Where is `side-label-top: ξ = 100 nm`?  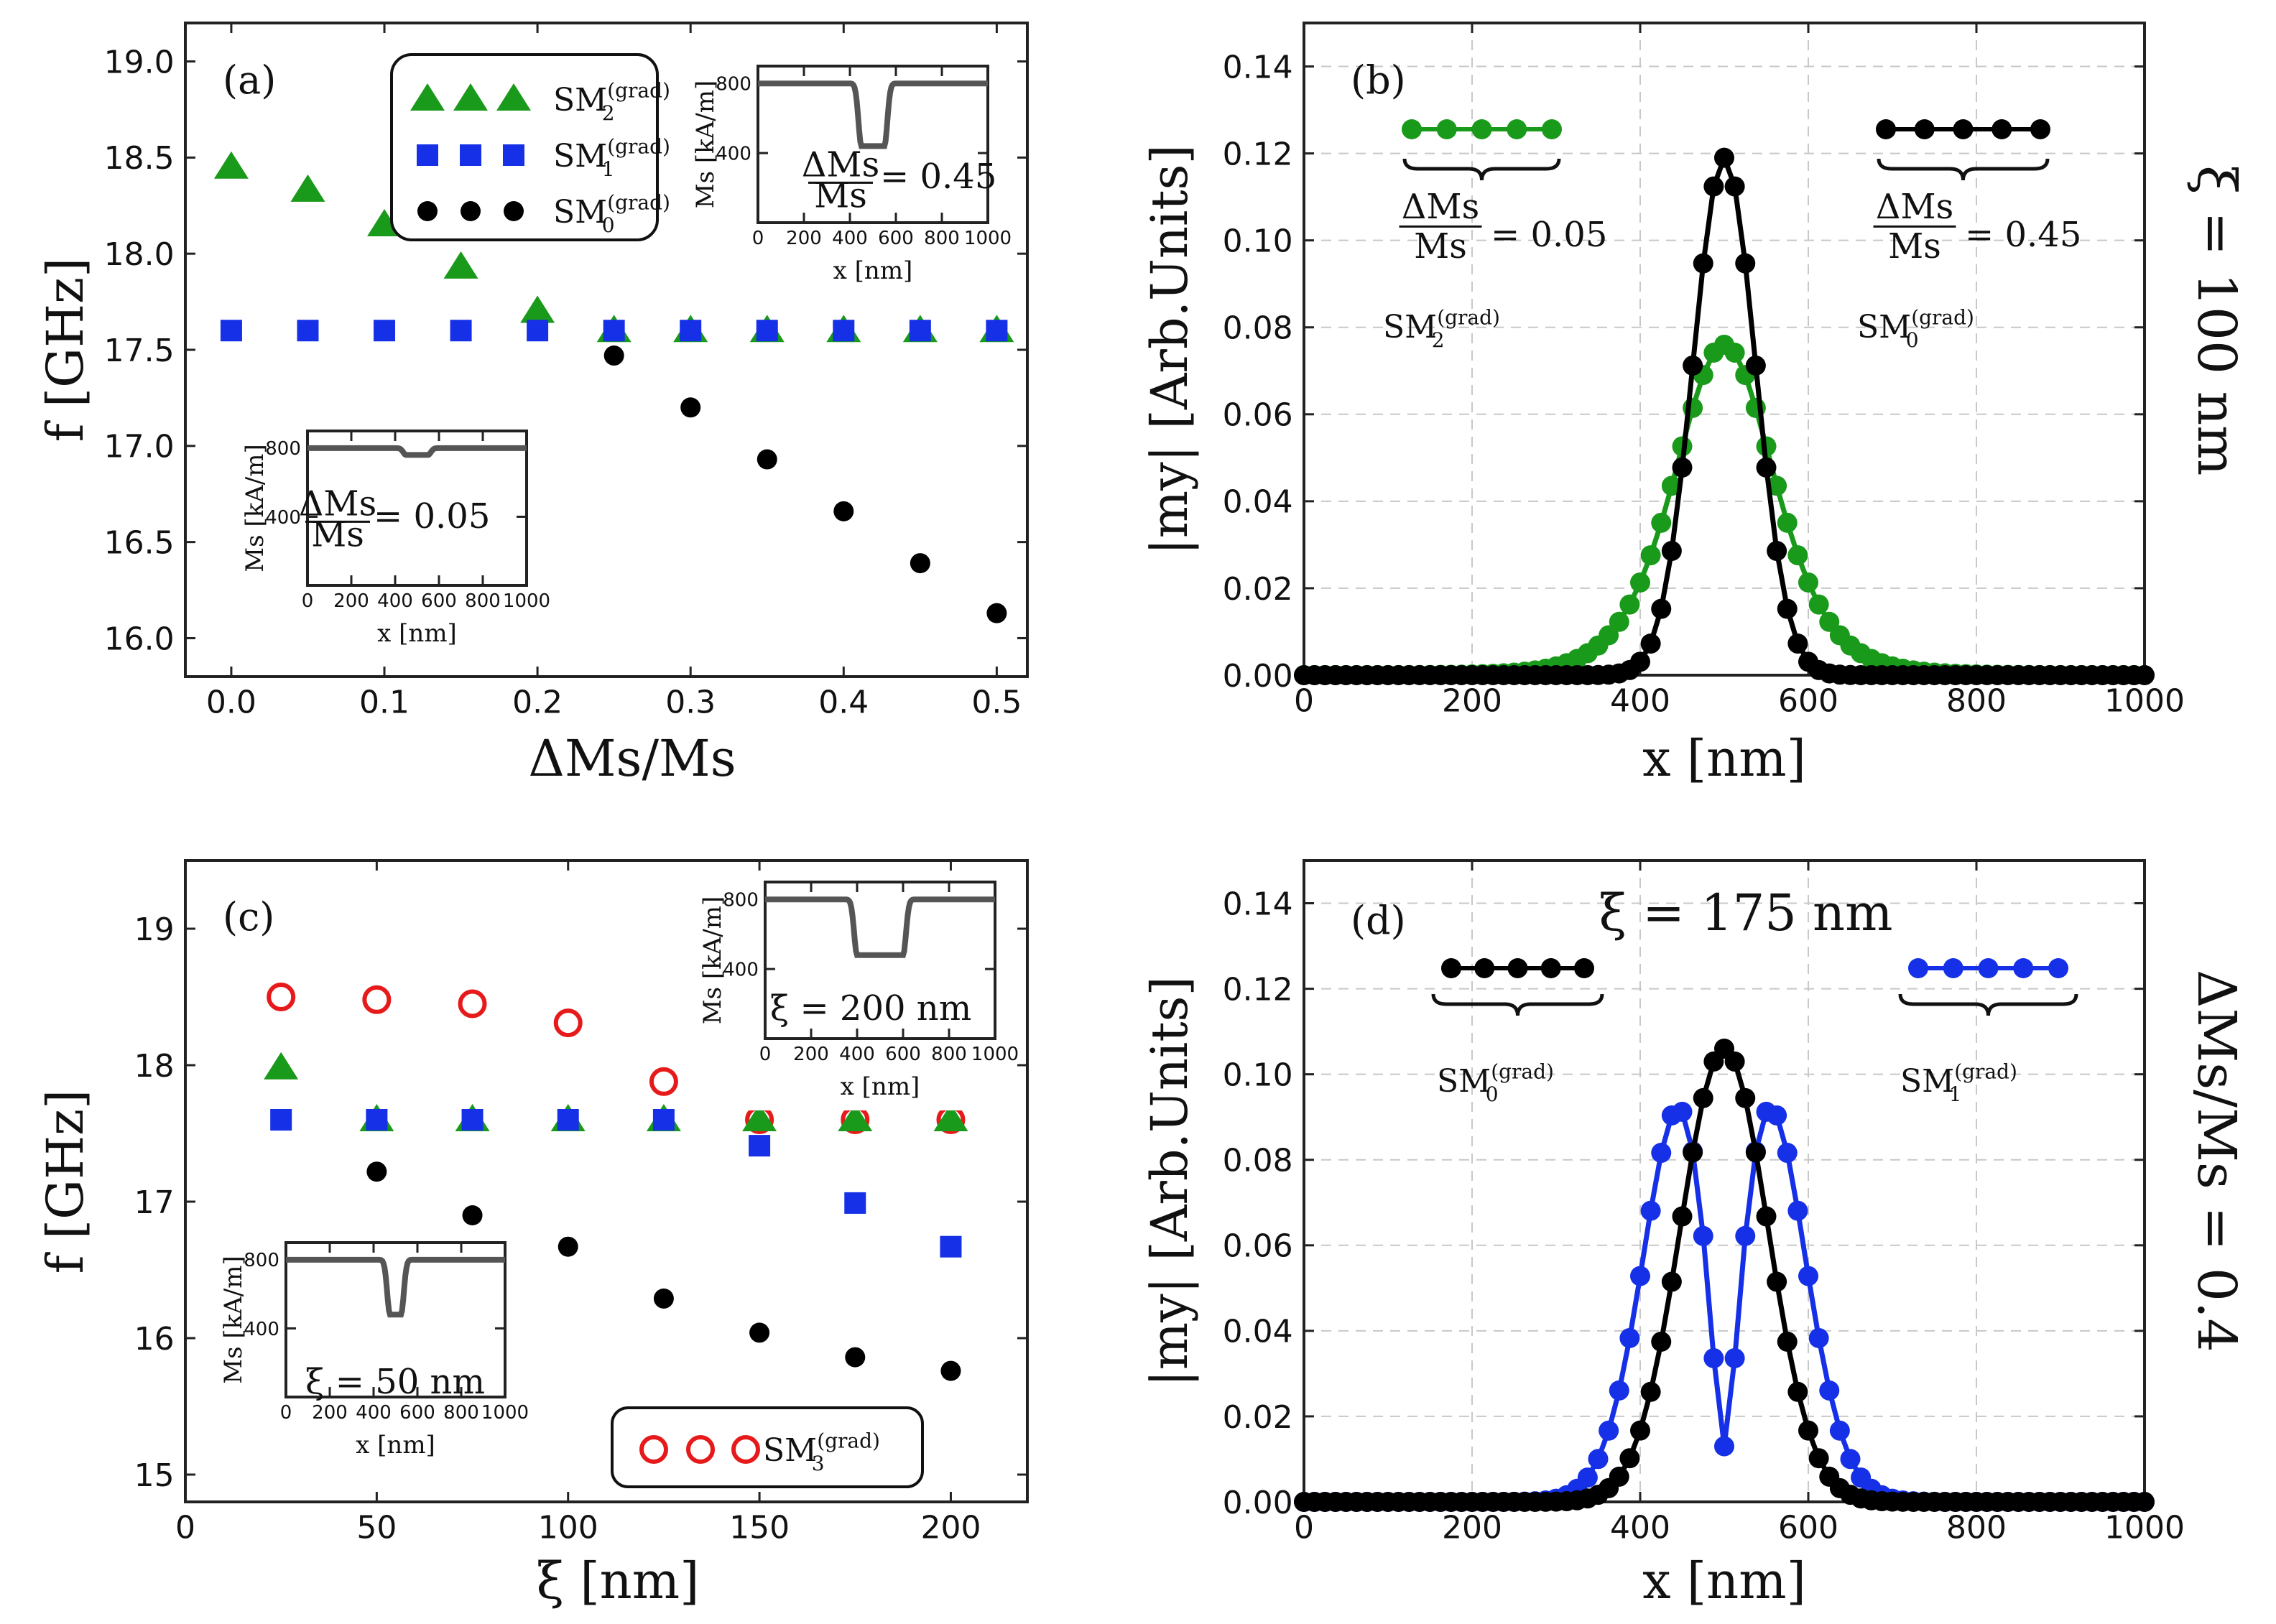 side-label-top: ξ = 100 nm is located at coordinates (2216, 320).